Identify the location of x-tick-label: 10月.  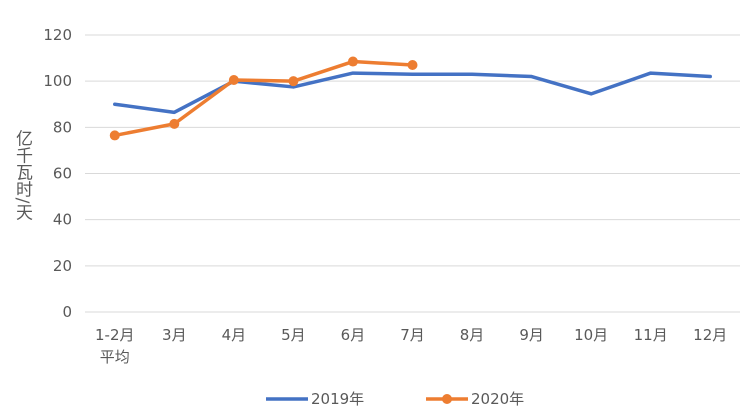
(591, 335).